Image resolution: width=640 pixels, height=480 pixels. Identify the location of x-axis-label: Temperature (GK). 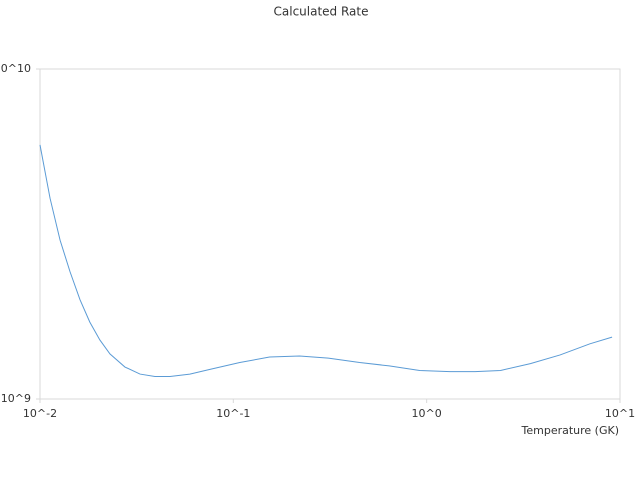
(570, 430).